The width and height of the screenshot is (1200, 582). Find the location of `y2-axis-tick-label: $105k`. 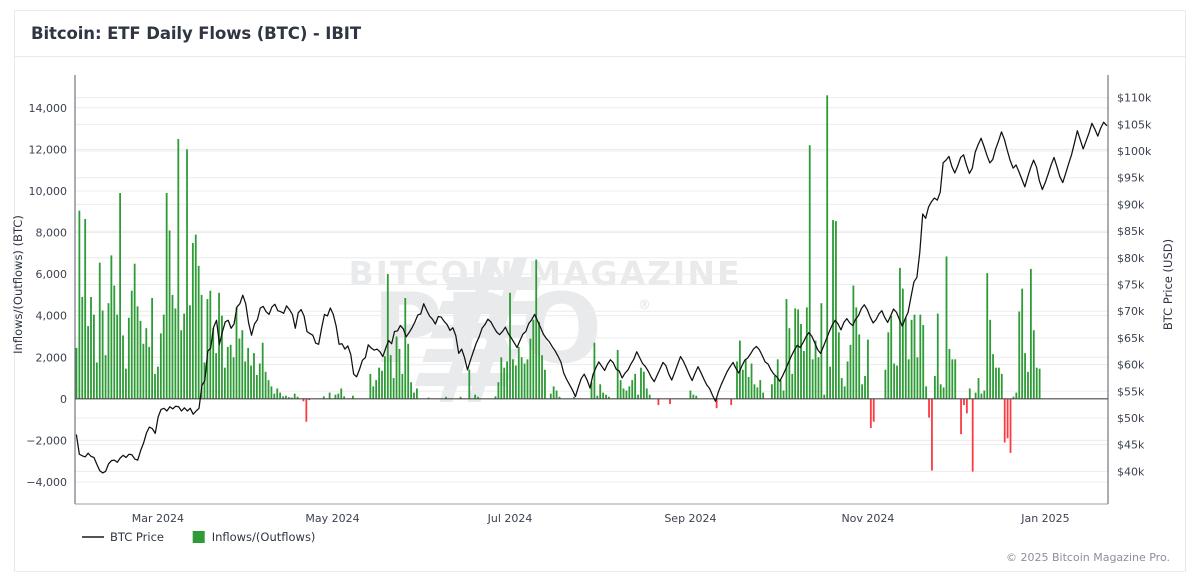

y2-axis-tick-label: $105k is located at coordinates (1134, 124).